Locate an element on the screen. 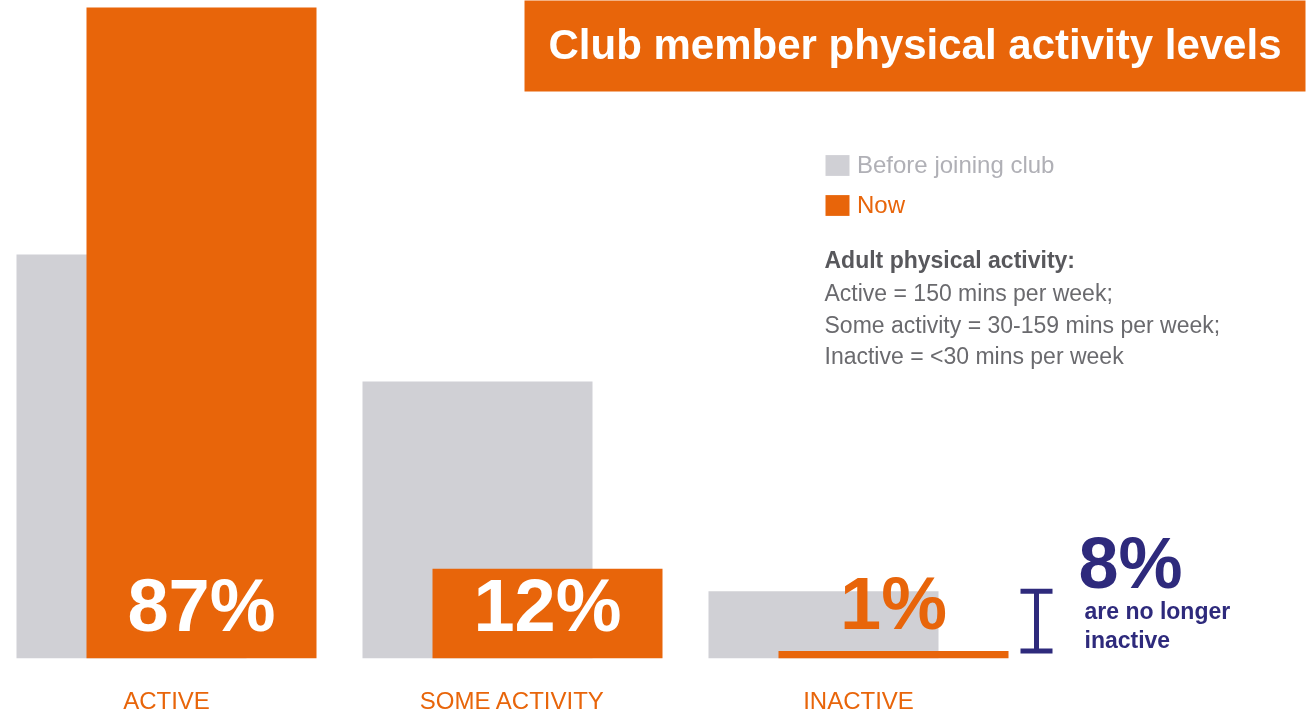 The width and height of the screenshot is (1310, 716). legend-label: Now is located at coordinates (881, 205).